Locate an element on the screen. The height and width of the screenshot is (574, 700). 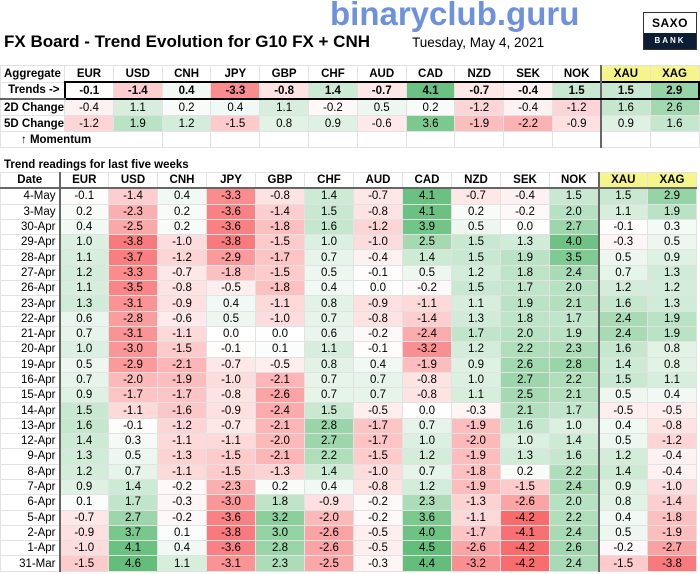
value-cell-chf: 0.6 is located at coordinates (329, 334).